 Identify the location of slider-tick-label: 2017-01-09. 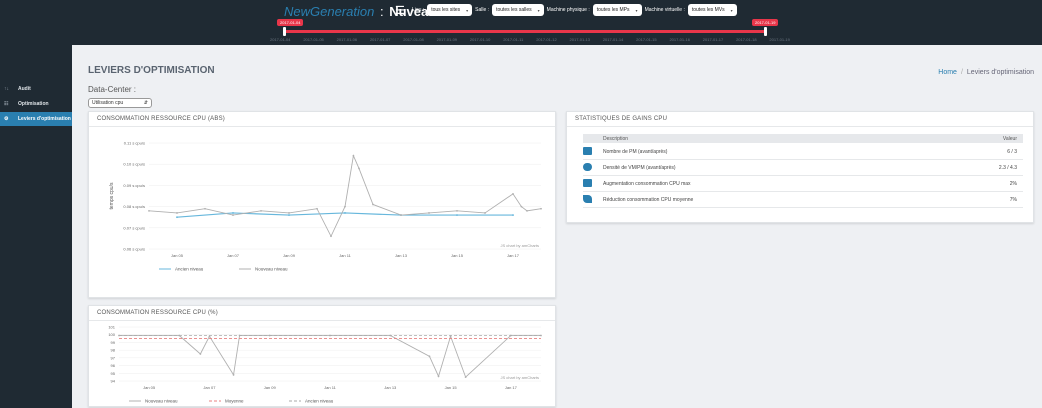
(447, 39).